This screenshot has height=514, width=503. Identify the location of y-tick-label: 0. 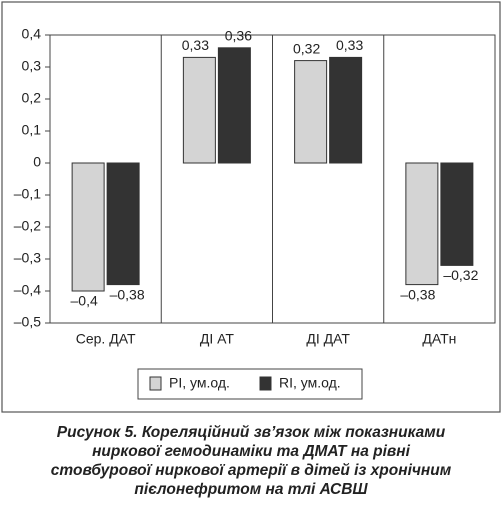
(37, 162).